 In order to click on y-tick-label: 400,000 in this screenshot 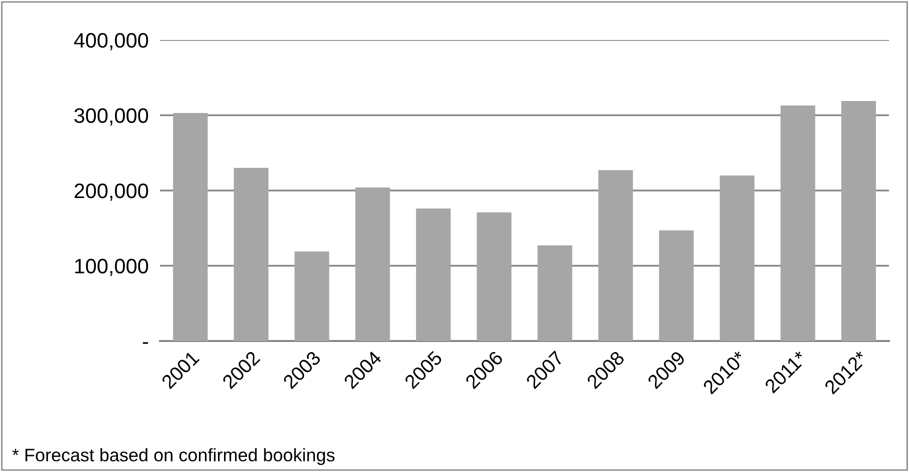, I will do `click(111, 41)`.